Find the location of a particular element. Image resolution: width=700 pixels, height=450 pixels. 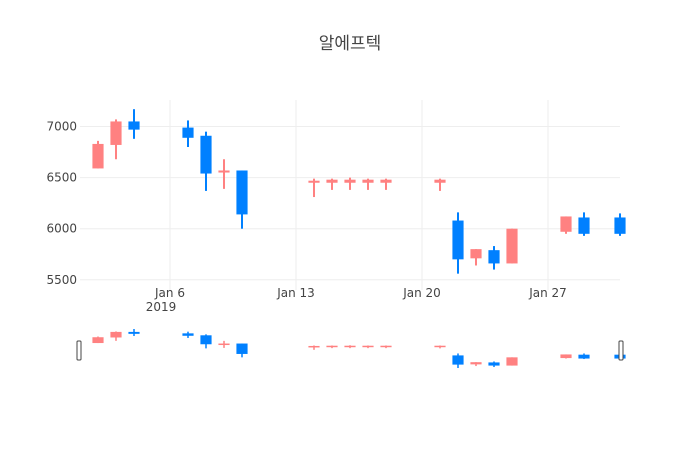

x-tick-label: Jan 20 is located at coordinates (421, 293).